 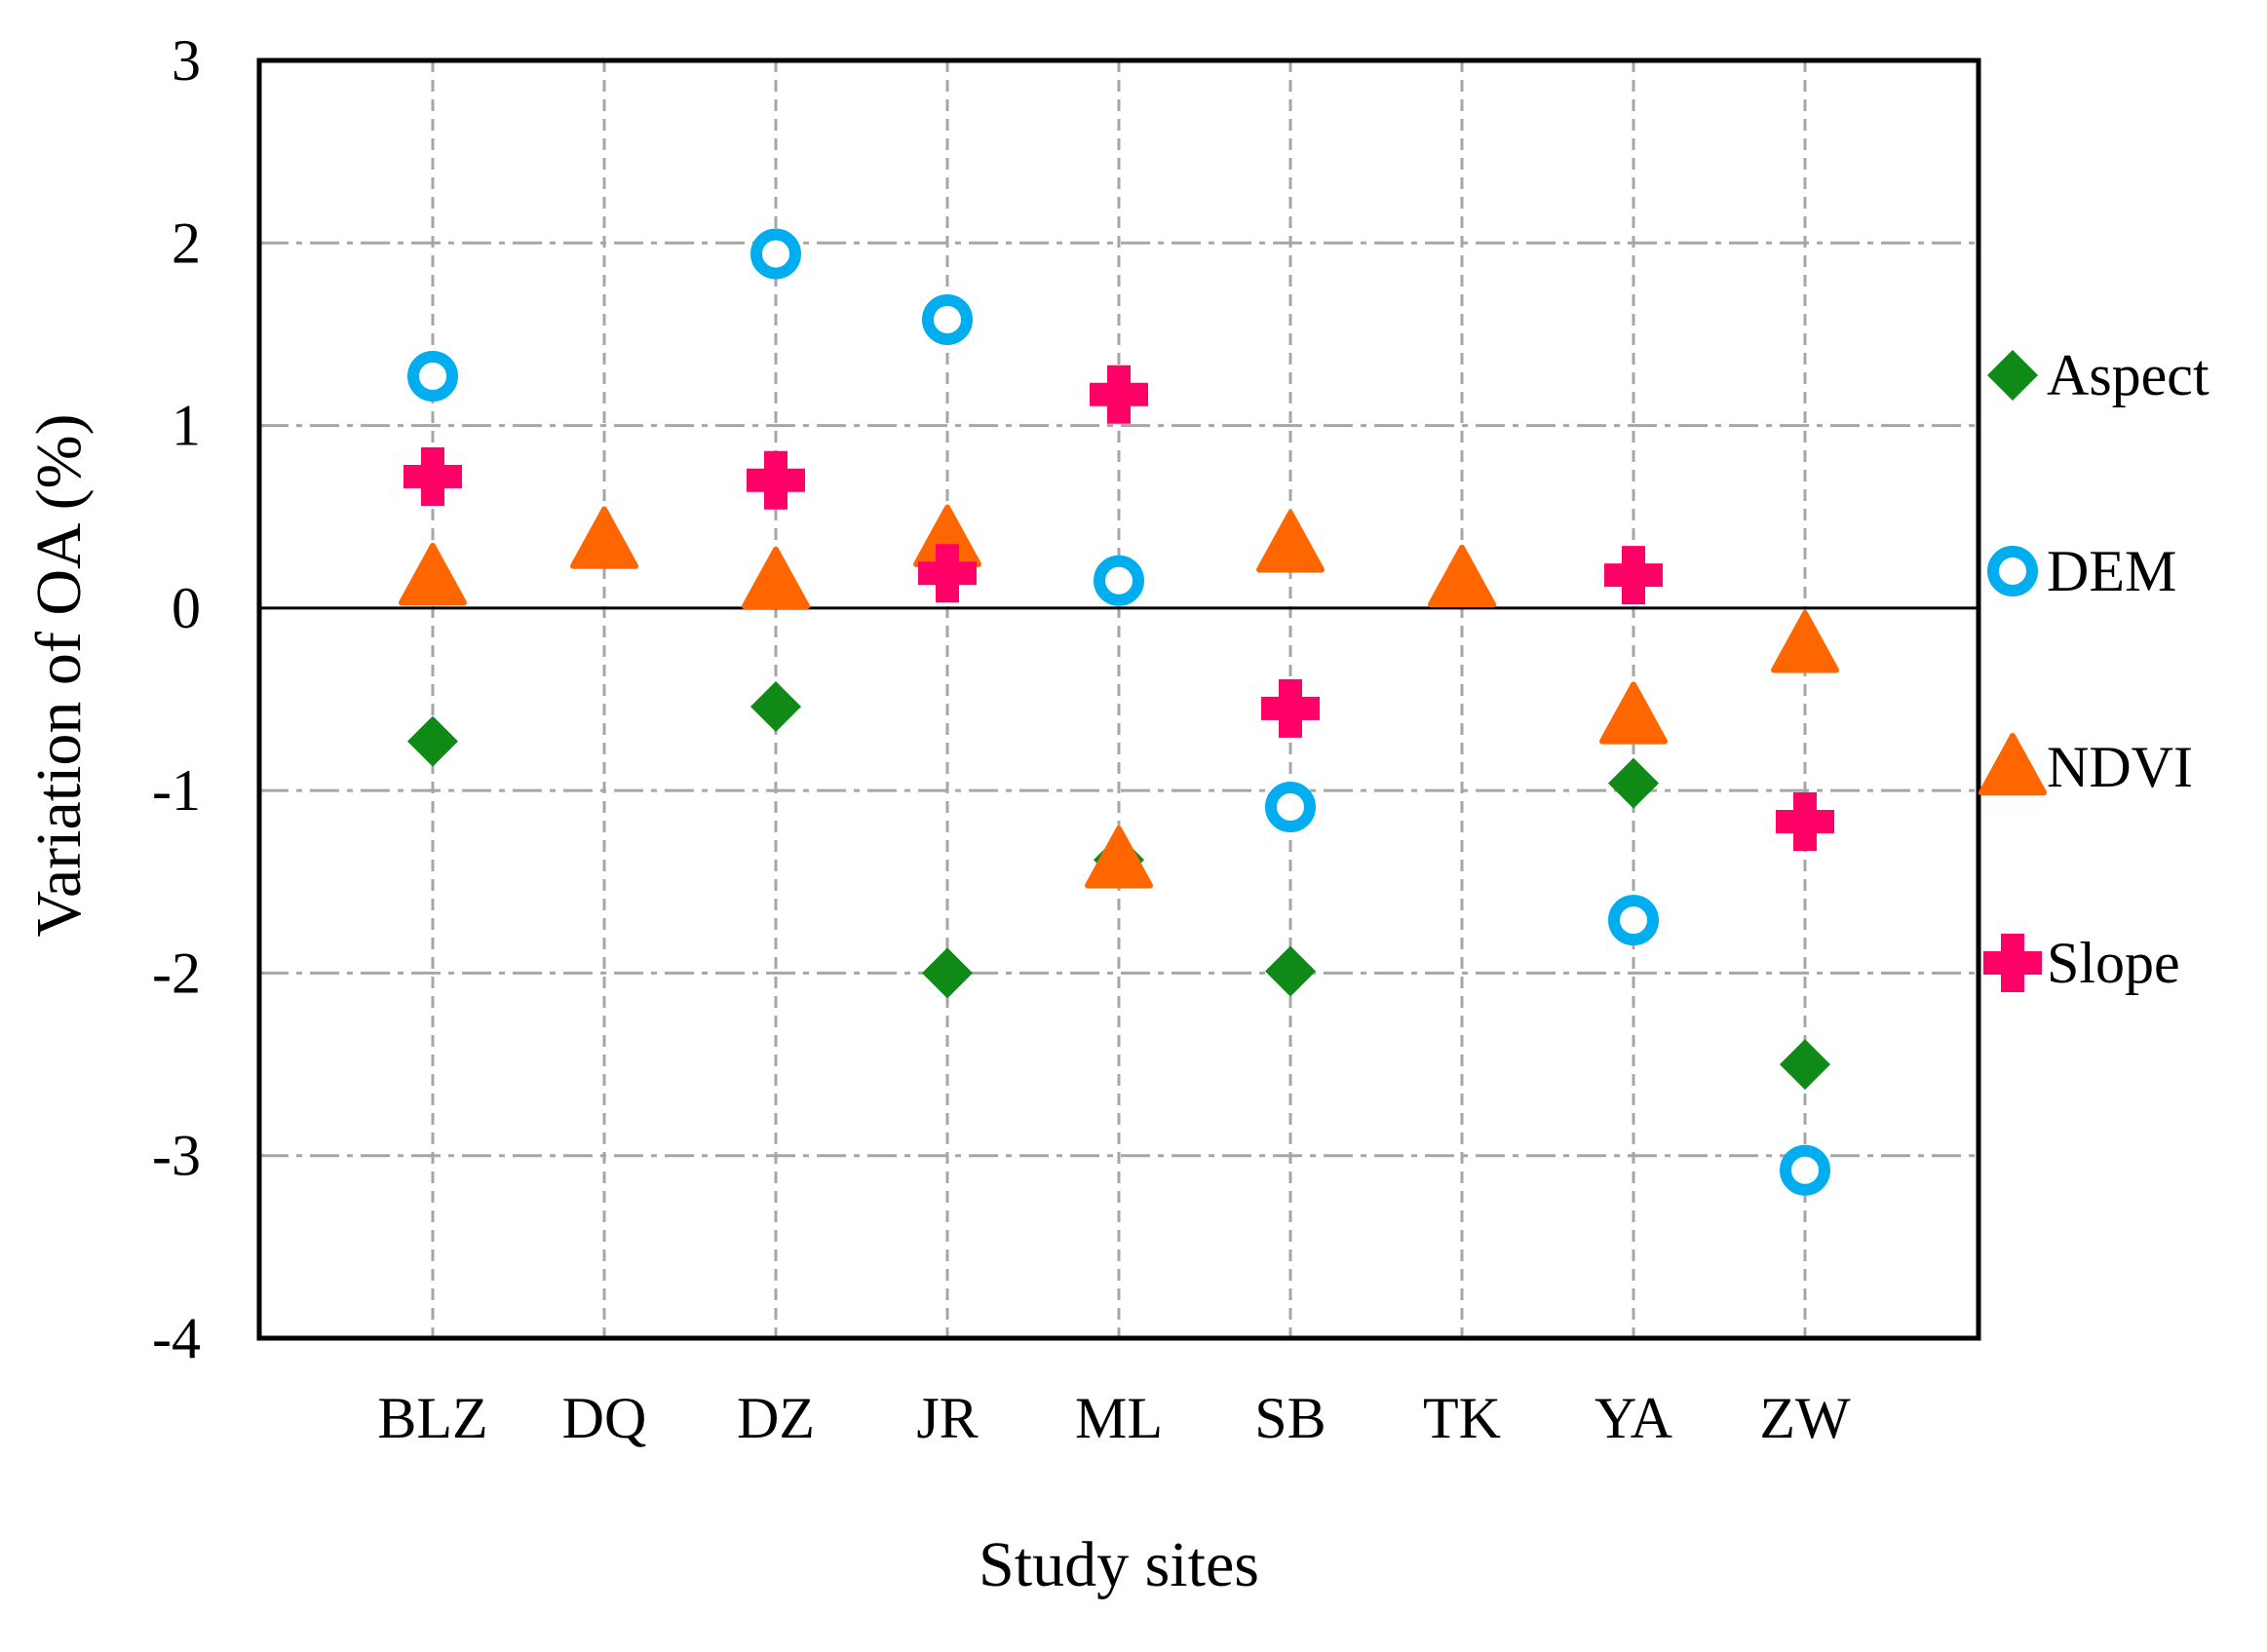 I want to click on x-tick-label: SB, so click(x=1290, y=1418).